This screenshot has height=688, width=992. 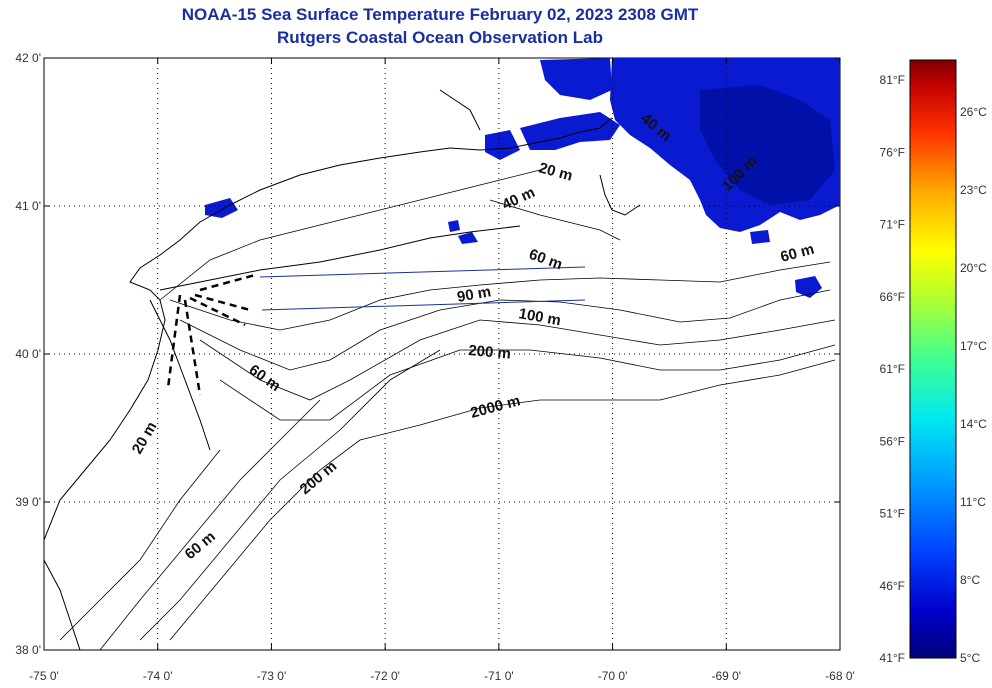 I want to click on latitude-tick-label: 40 0', so click(x=28, y=354).